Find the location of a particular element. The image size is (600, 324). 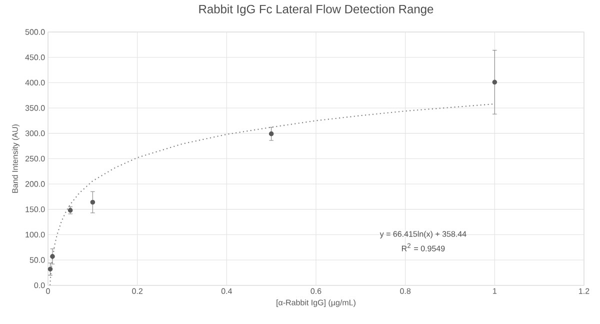

y-tick-label: 200.0 is located at coordinates (35, 184).